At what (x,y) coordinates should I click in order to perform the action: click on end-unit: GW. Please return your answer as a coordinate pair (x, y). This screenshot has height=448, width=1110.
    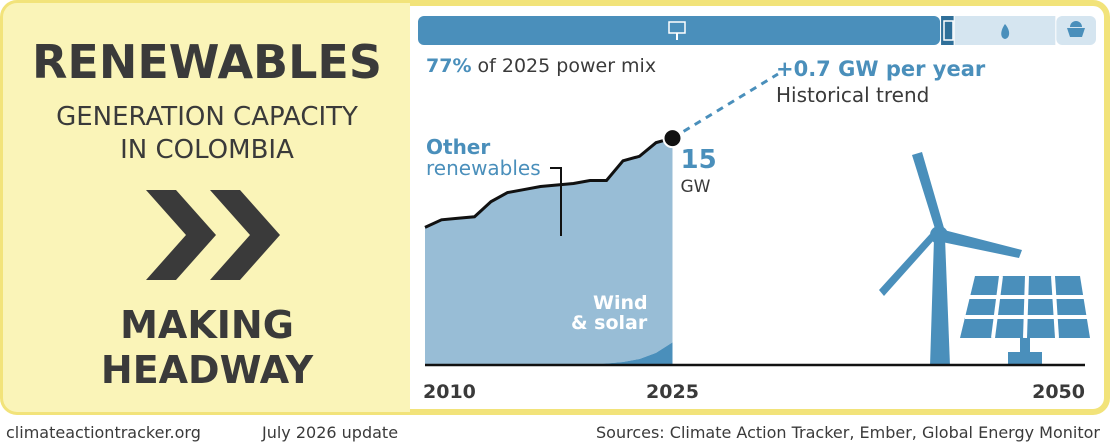
    Looking at the image, I should click on (696, 187).